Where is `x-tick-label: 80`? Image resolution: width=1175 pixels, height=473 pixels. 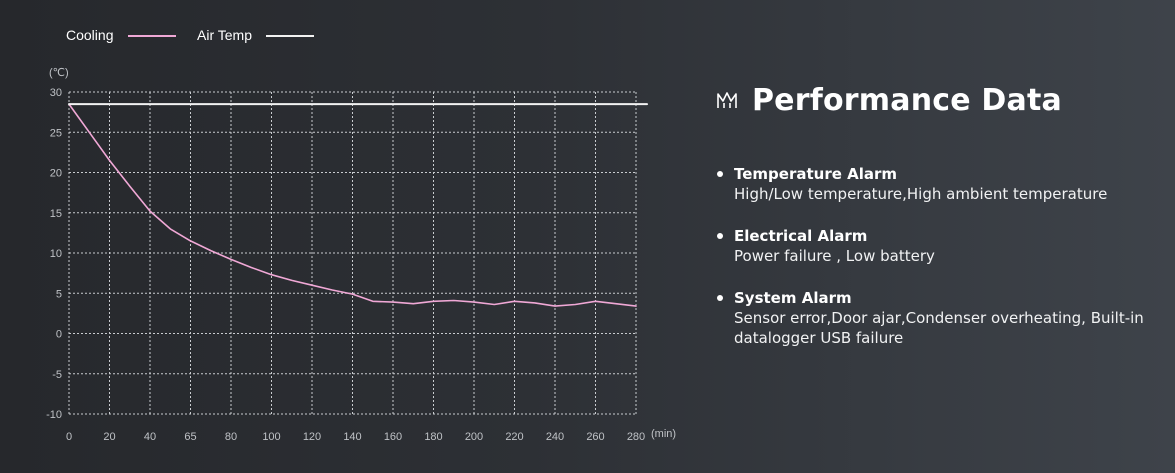
x-tick-label: 80 is located at coordinates (231, 437).